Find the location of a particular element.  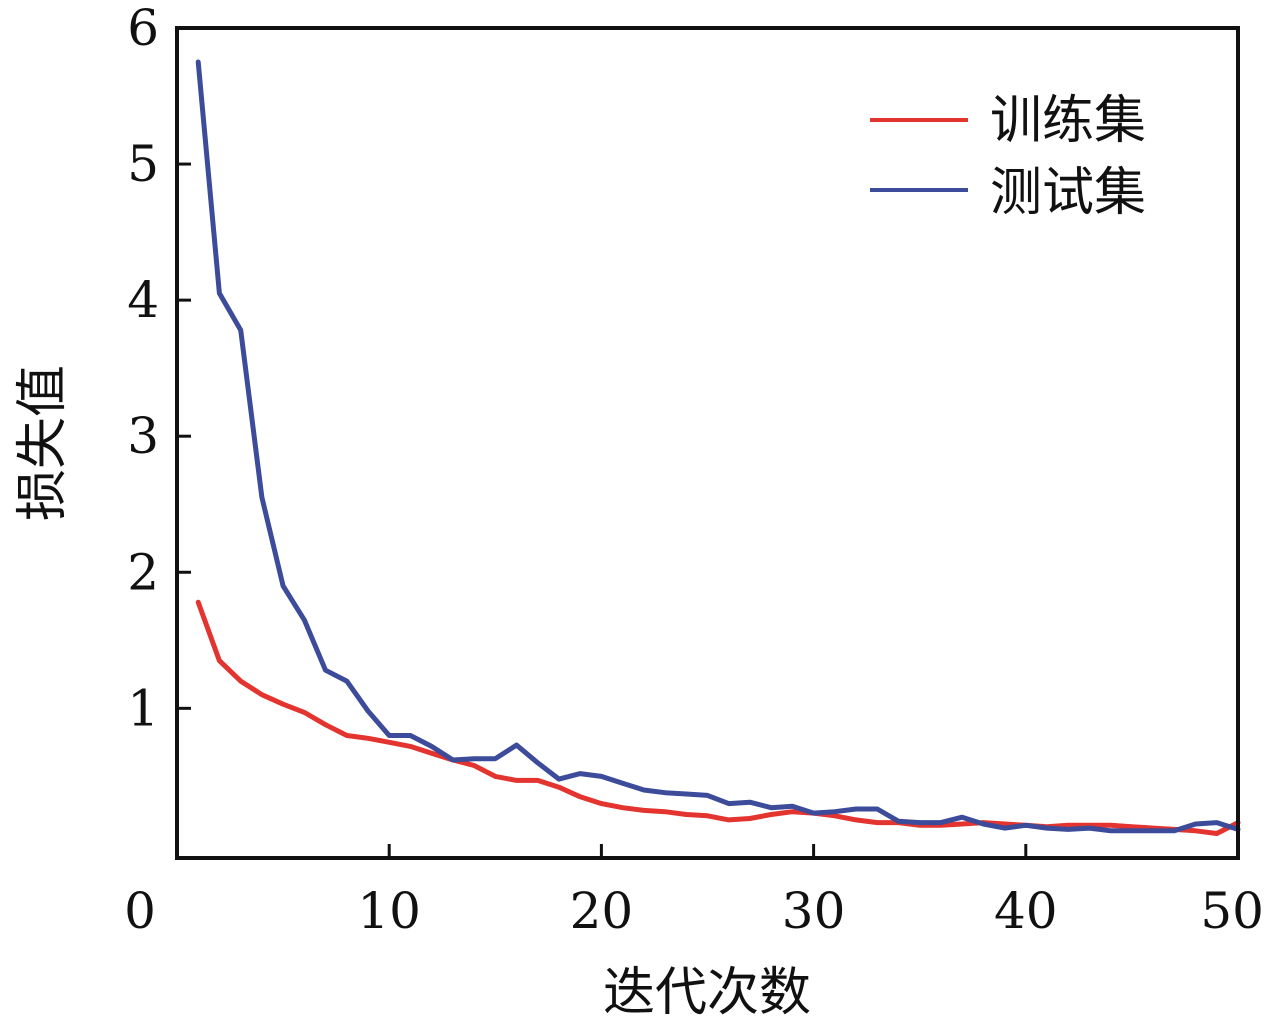

y-tick-label: 3 is located at coordinates (143, 436).